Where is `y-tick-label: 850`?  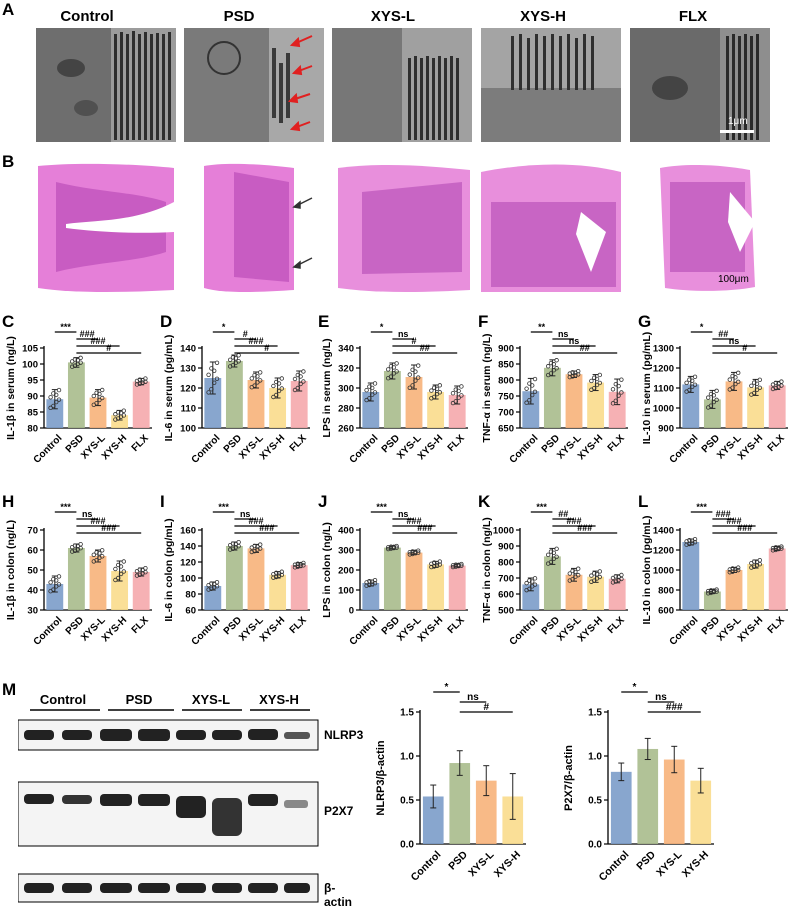
y-tick-label: 850 is located at coordinates (506, 365).